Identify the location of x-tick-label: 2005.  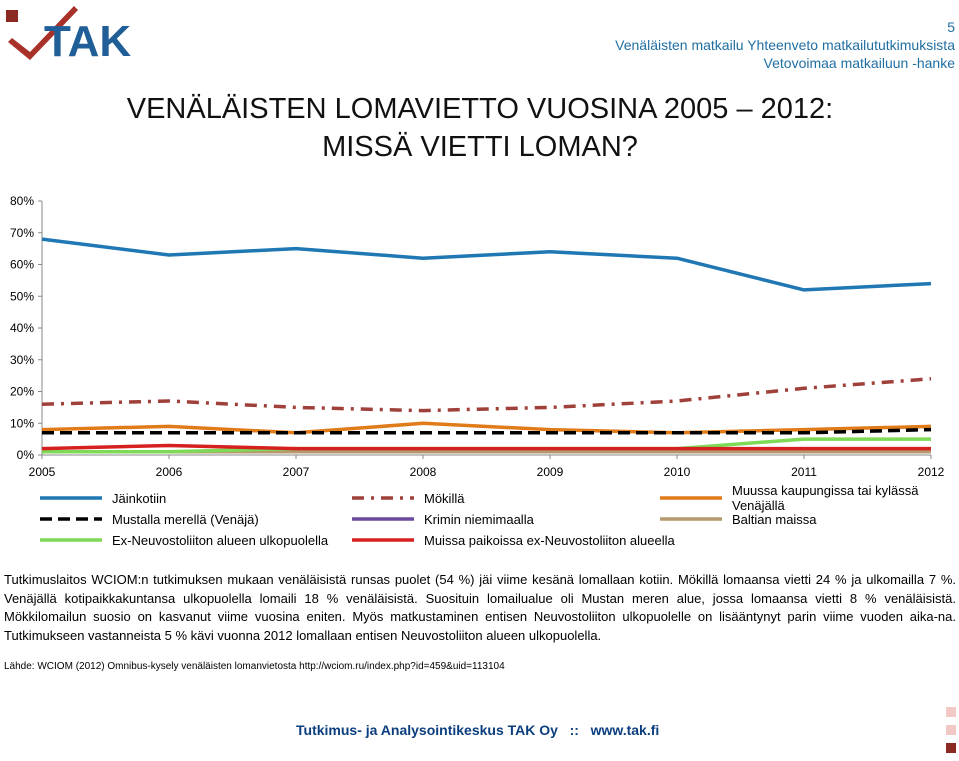
(42, 472).